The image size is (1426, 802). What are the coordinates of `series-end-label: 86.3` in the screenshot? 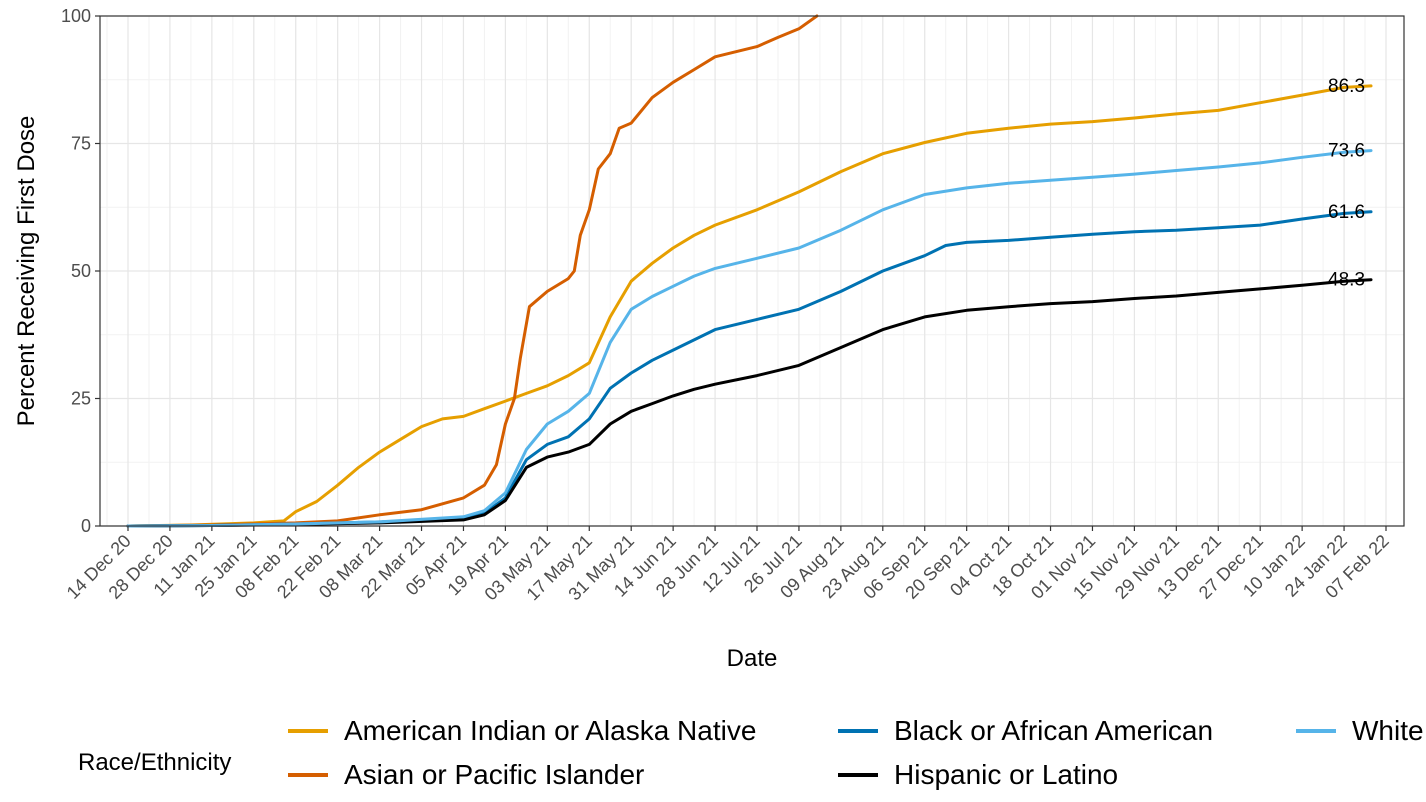 It's located at (1346, 86).